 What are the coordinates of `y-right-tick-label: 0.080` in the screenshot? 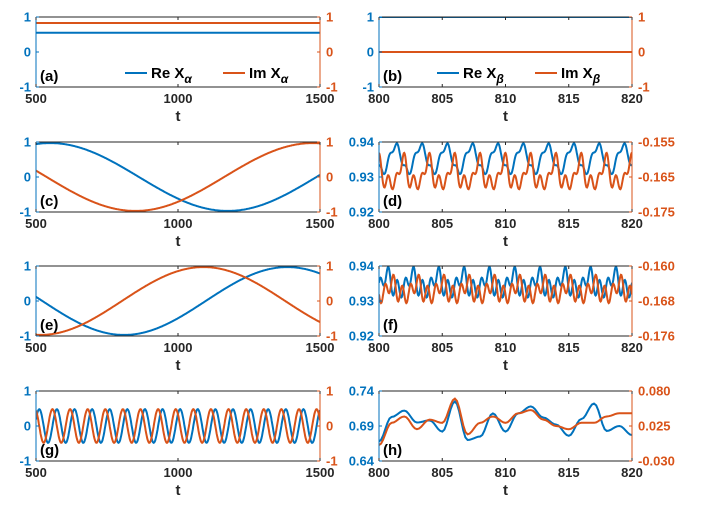 It's located at (654, 391).